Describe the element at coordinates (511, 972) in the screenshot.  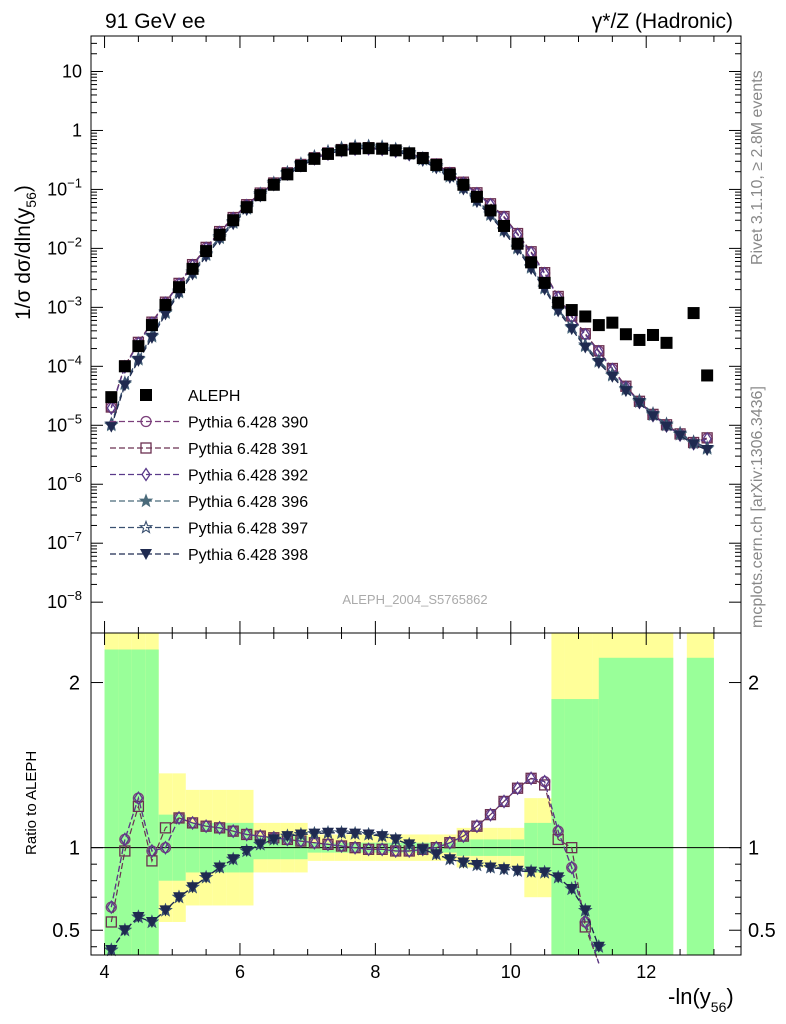
I see `x-tick-label: 10` at that location.